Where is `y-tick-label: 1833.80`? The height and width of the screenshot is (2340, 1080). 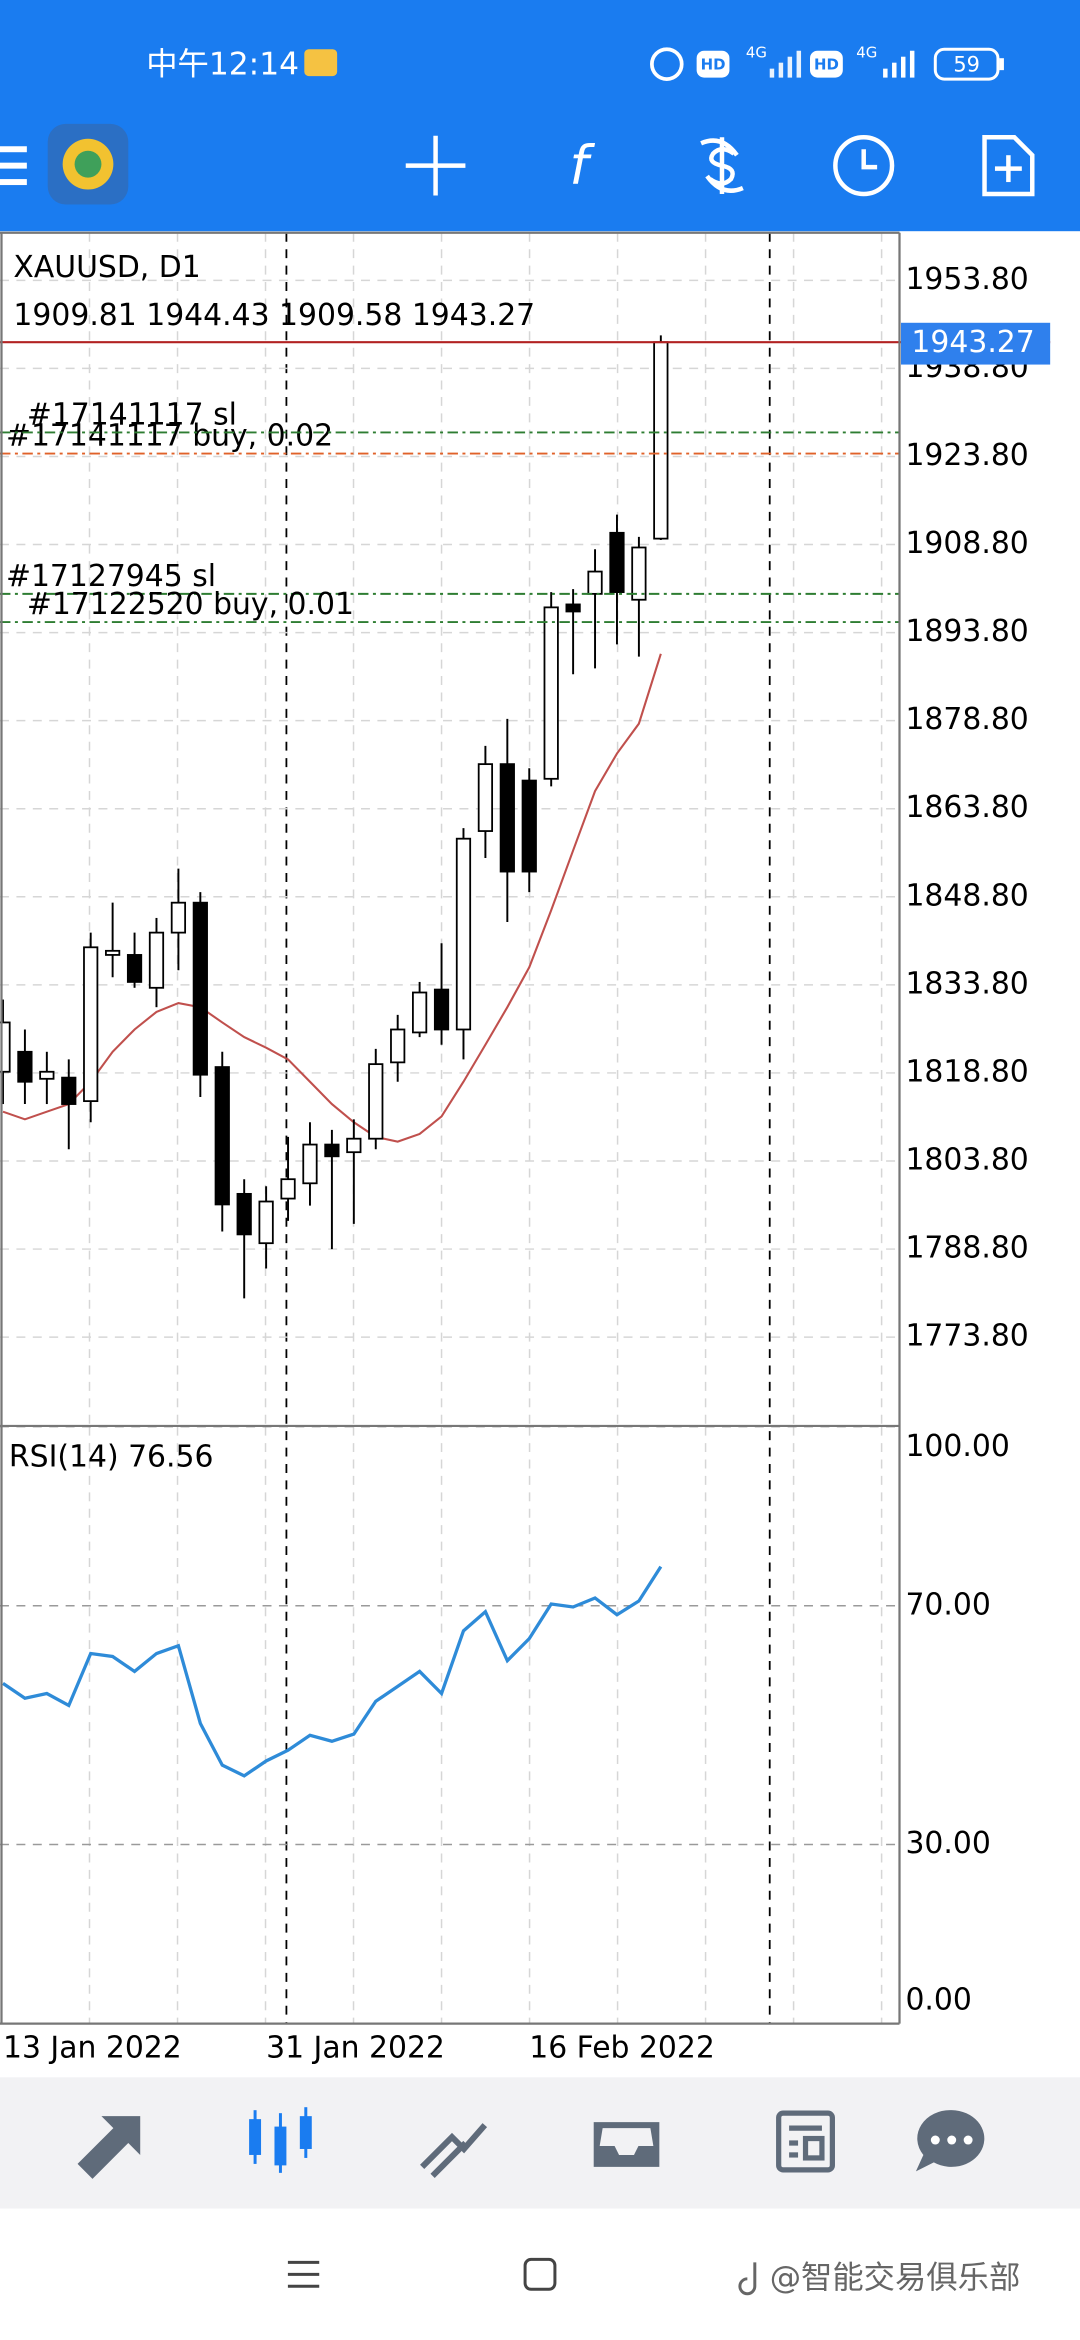
y-tick-label: 1833.80 is located at coordinates (966, 983).